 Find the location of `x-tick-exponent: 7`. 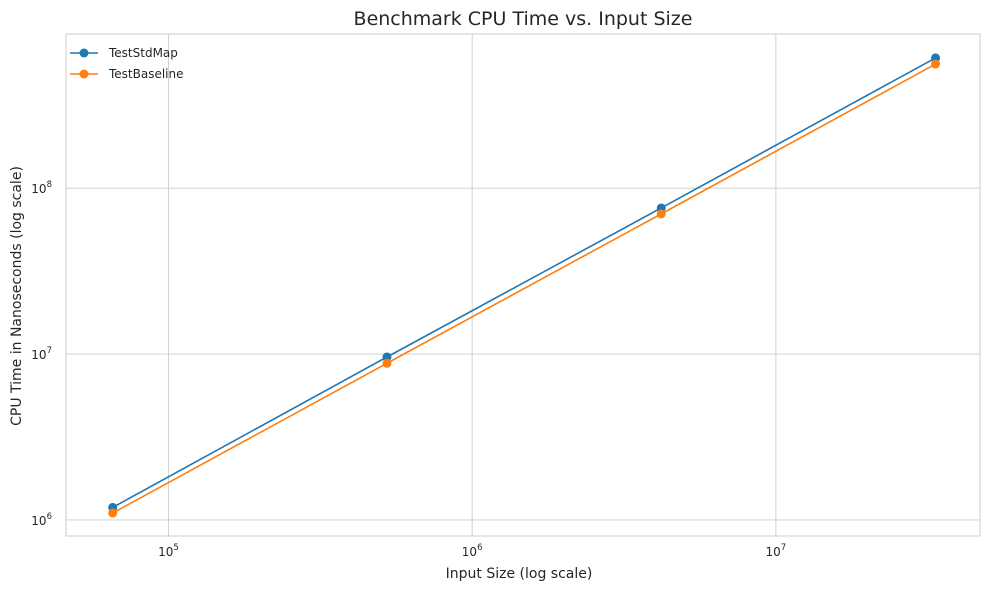

x-tick-exponent: 7 is located at coordinates (783, 548).